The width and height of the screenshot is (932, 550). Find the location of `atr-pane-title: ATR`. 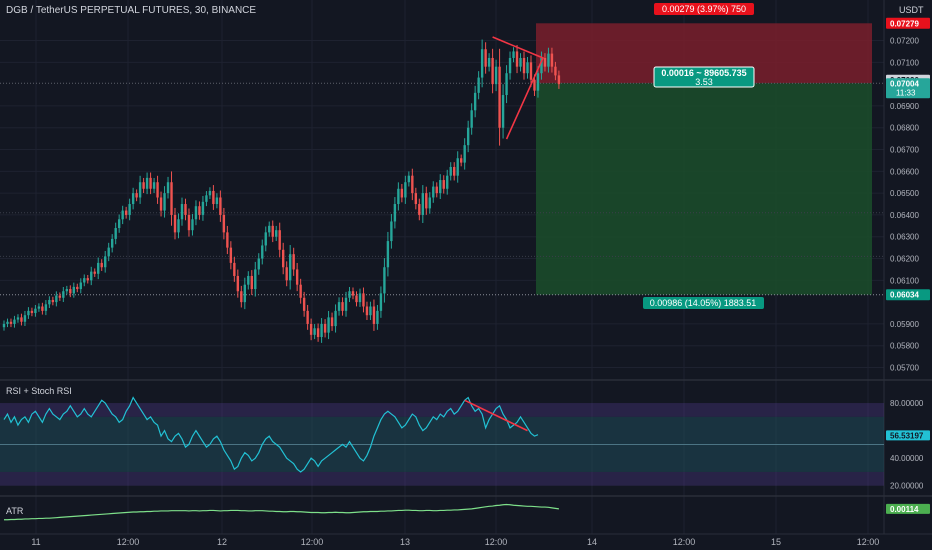

atr-pane-title: ATR is located at coordinates (15, 511).